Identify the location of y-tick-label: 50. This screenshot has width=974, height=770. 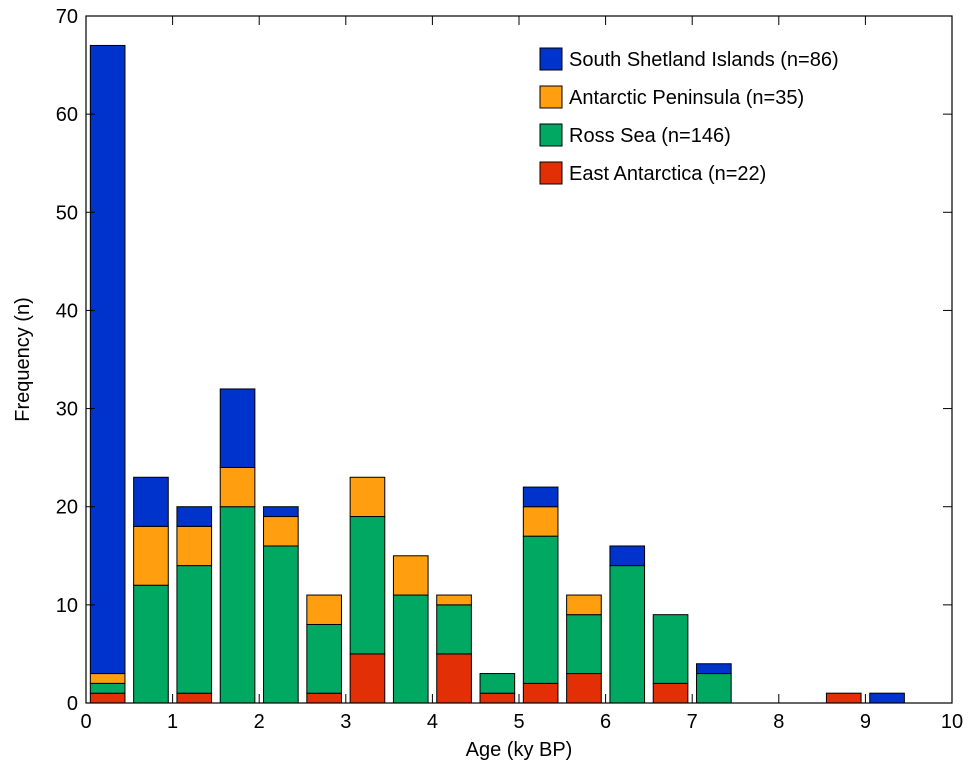
(67, 213).